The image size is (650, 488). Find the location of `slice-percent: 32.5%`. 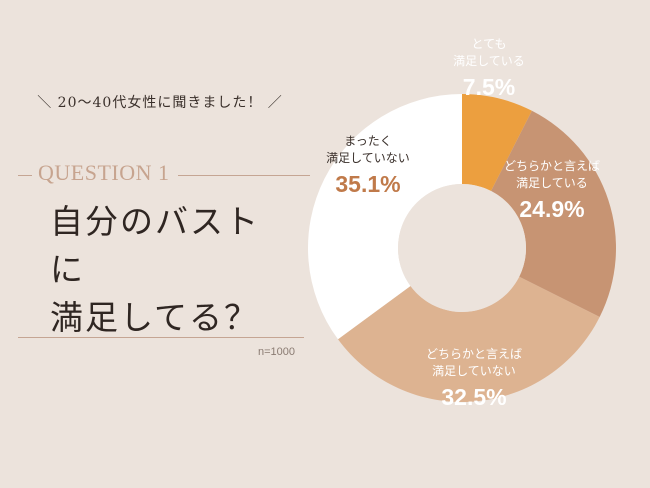

slice-percent: 32.5% is located at coordinates (473, 397).